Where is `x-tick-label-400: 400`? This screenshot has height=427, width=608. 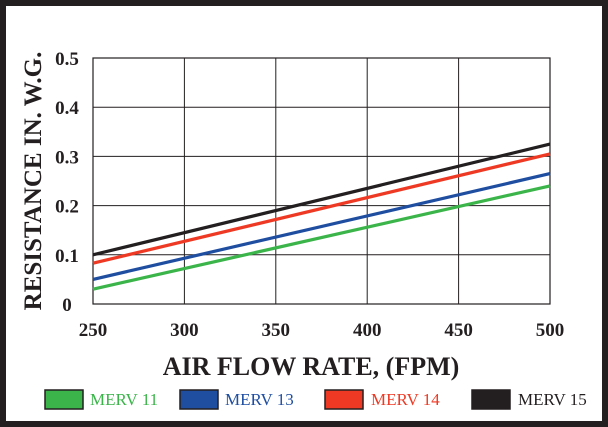 x-tick-label-400: 400 is located at coordinates (367, 330).